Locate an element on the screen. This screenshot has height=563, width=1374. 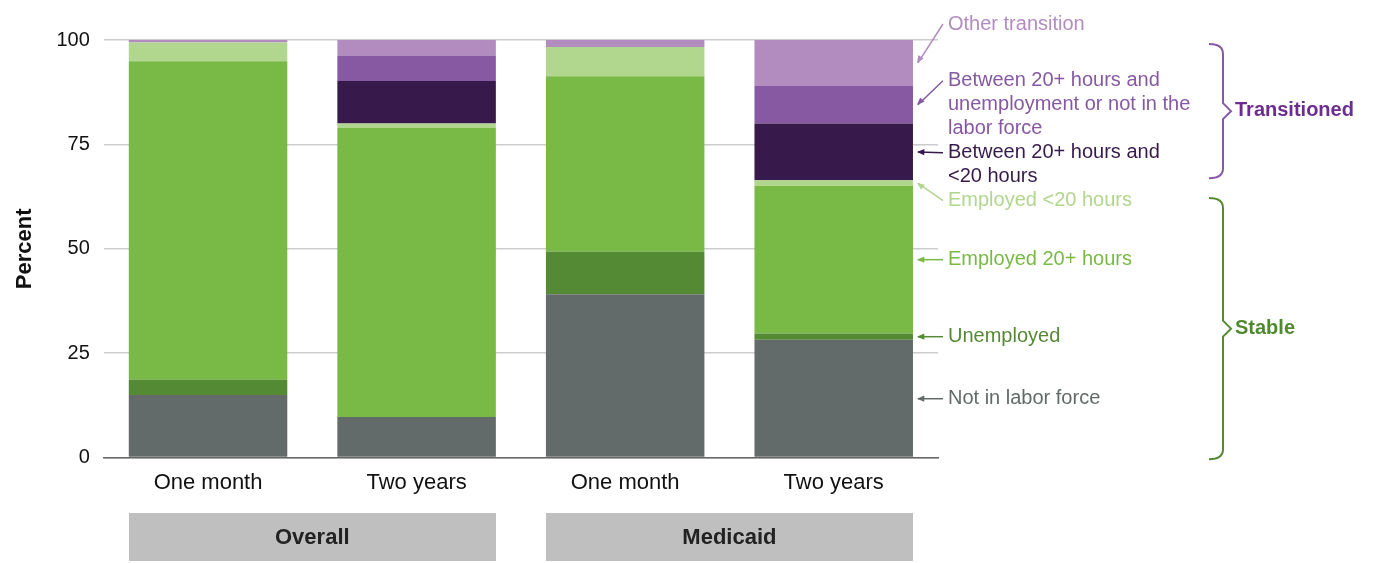
series-label: Other transition is located at coordinates (1016, 22).